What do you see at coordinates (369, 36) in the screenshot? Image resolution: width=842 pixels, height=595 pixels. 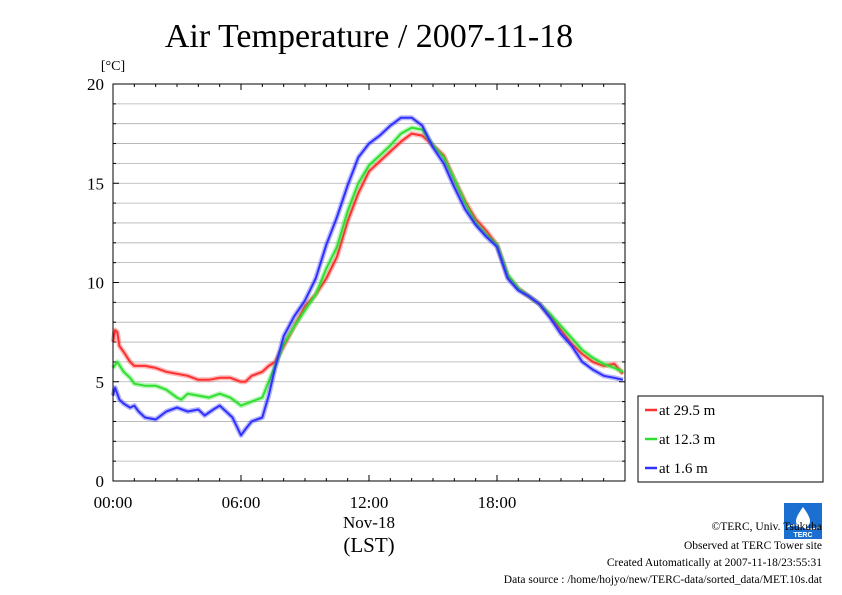 I see `chart-title: Air Temperature / 2007-11-18` at bounding box center [369, 36].